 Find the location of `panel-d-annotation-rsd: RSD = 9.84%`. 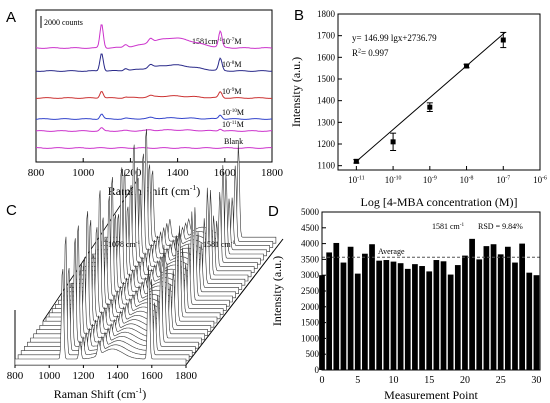

panel-d-annotation-rsd: RSD = 9.84% is located at coordinates (500, 226).